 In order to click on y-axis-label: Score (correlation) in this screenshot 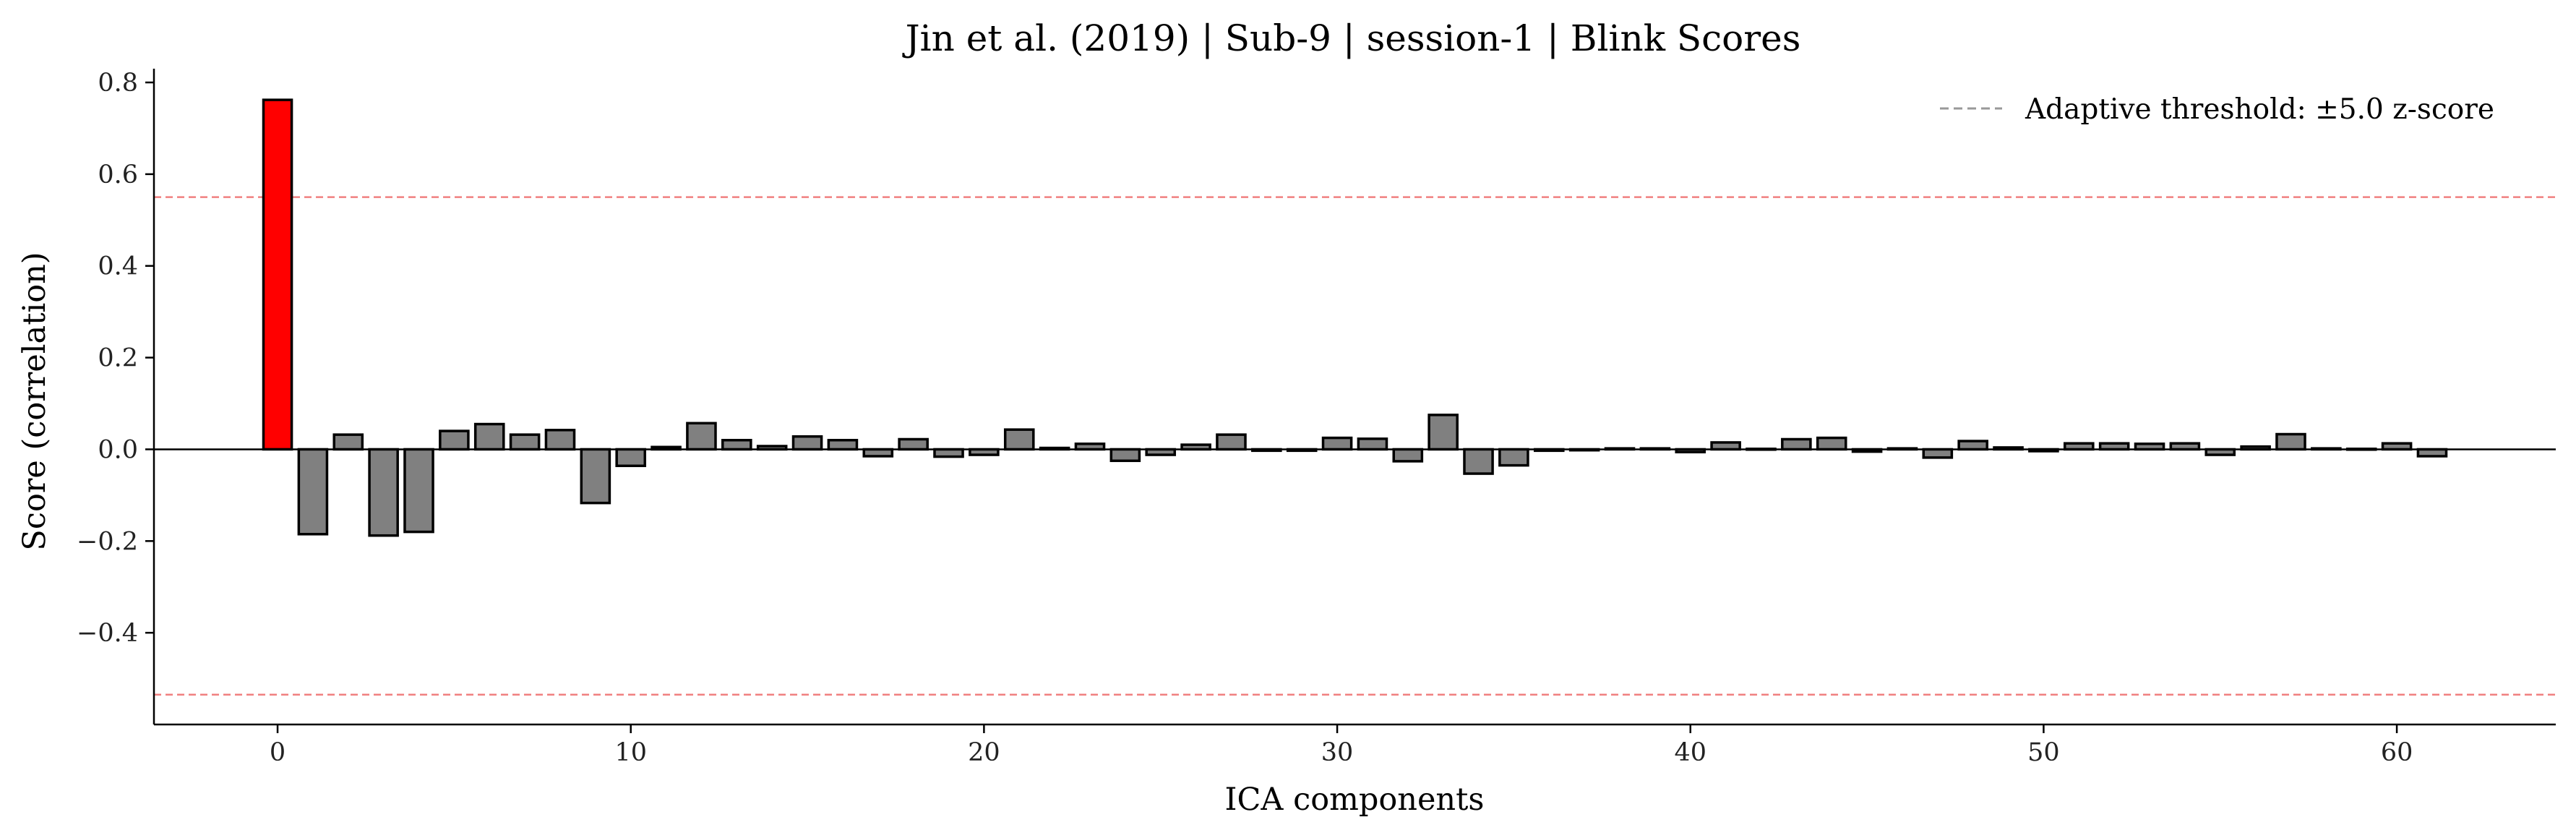, I will do `click(35, 401)`.